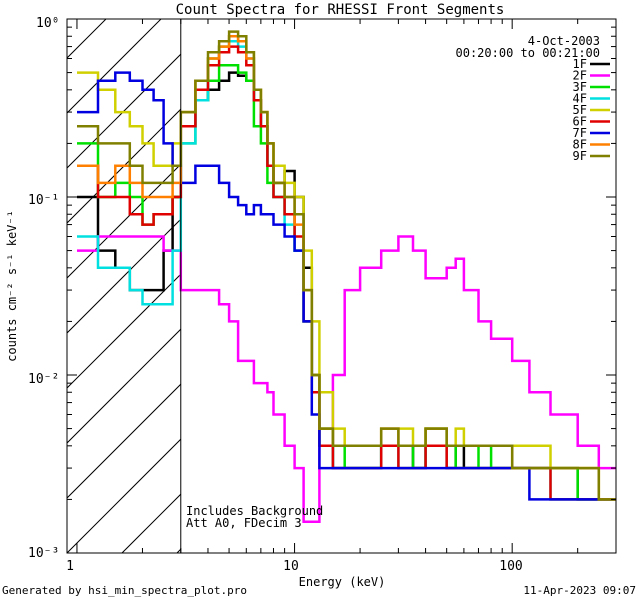  Describe the element at coordinates (43, 553) in the screenshot. I see `y-tick-label-minus3: 10⁻³` at that location.